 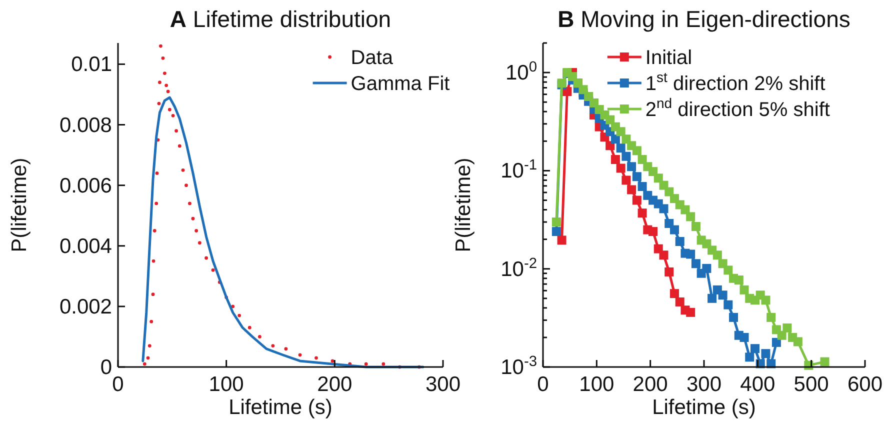 What do you see at coordinates (737, 108) in the screenshot?
I see `legend-label: 2$^{nd}$ direction 5% shift` at bounding box center [737, 108].